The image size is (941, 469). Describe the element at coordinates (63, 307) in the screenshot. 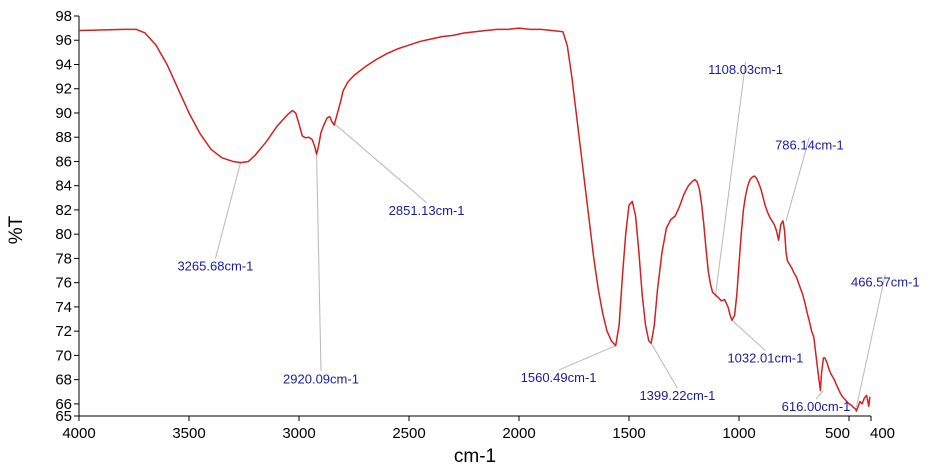

I see `y-tick-label: 74` at that location.